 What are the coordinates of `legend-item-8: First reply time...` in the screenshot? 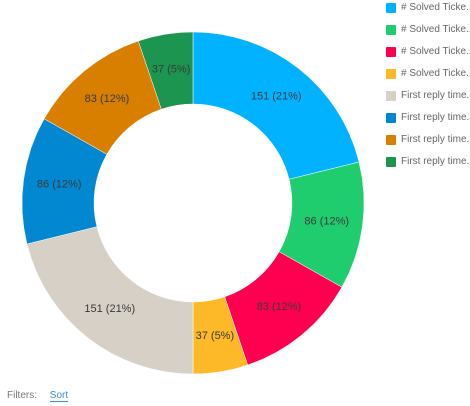 It's located at (428, 165).